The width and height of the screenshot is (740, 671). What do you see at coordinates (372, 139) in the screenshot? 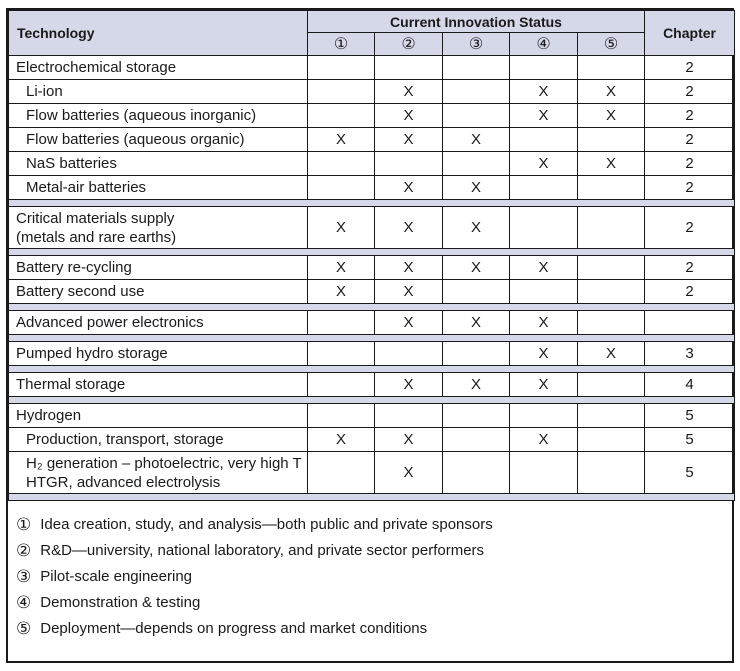
I see `table-row: Flow batteries (aqueous organic) X X X 2` at bounding box center [372, 139].